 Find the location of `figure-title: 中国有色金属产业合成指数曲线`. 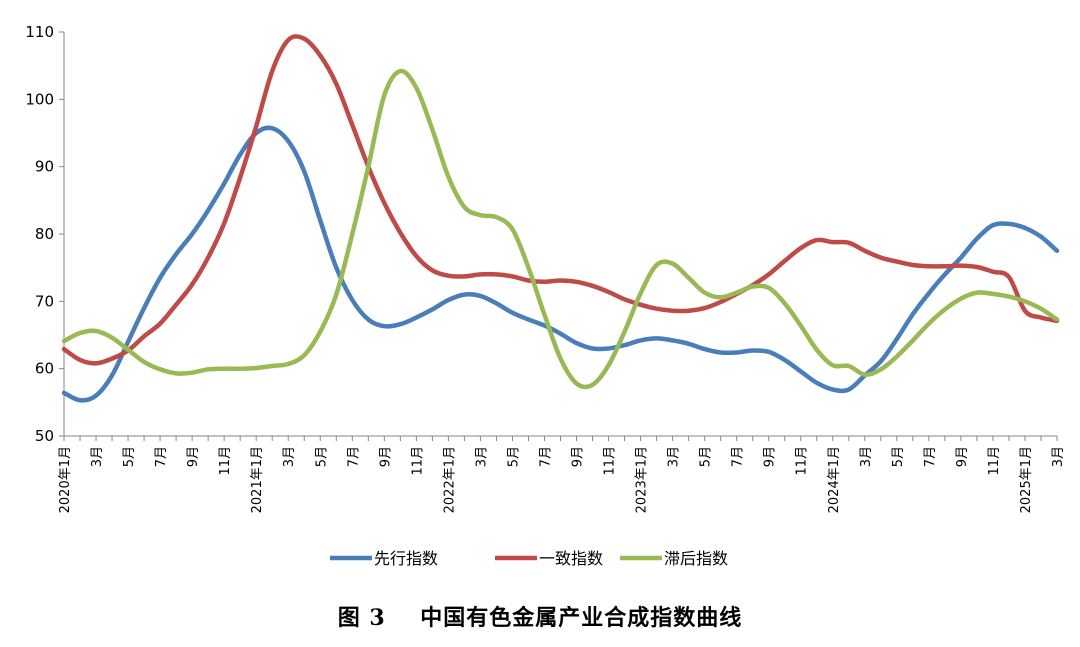

figure-title: 中国有色金属产业合成指数曲线 is located at coordinates (581, 618).